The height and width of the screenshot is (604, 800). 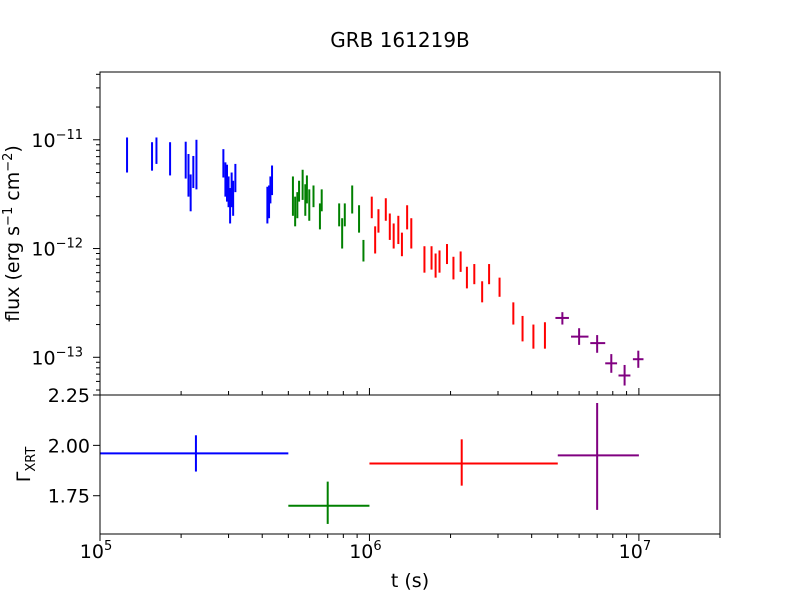 What do you see at coordinates (96, 551) in the screenshot?
I see `x-tick-label: 10⁵` at bounding box center [96, 551].